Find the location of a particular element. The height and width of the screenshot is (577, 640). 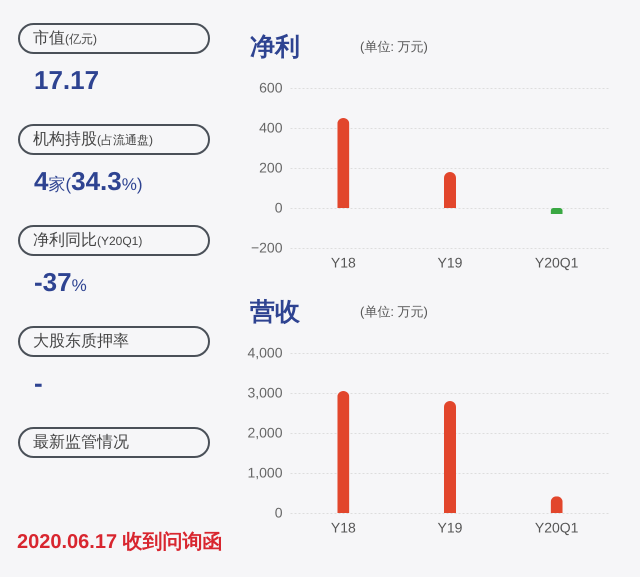

y-tick-label: 1,000 is located at coordinates (265, 472).